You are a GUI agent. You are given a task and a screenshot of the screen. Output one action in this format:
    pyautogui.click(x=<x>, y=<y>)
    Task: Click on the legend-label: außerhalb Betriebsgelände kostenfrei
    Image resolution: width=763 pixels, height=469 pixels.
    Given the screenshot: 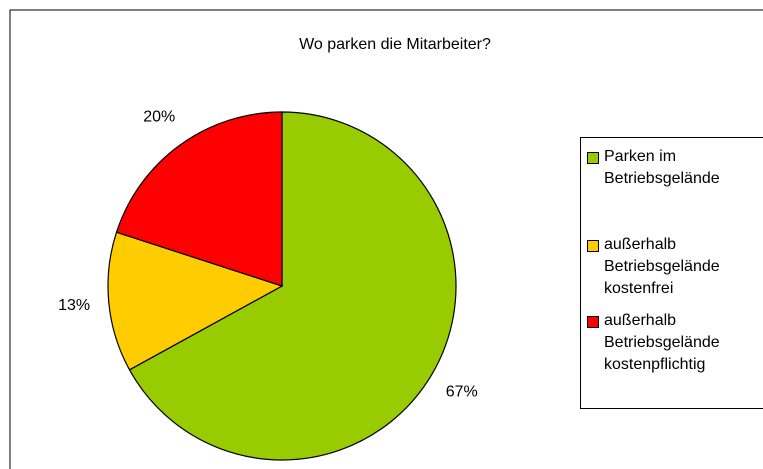 What is the action you would take?
    pyautogui.click(x=662, y=266)
    